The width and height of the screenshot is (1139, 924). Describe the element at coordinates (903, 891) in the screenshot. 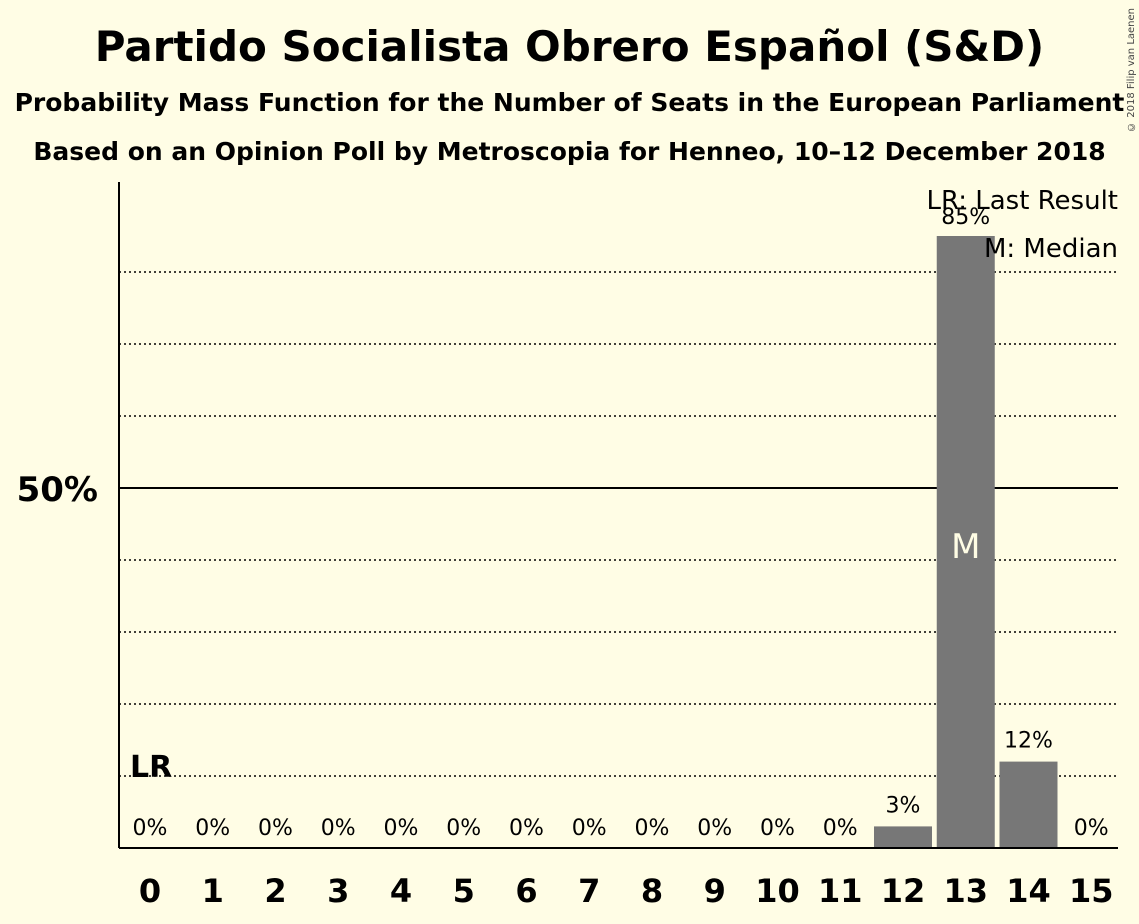

I see `x-tick-label: 12` at that location.